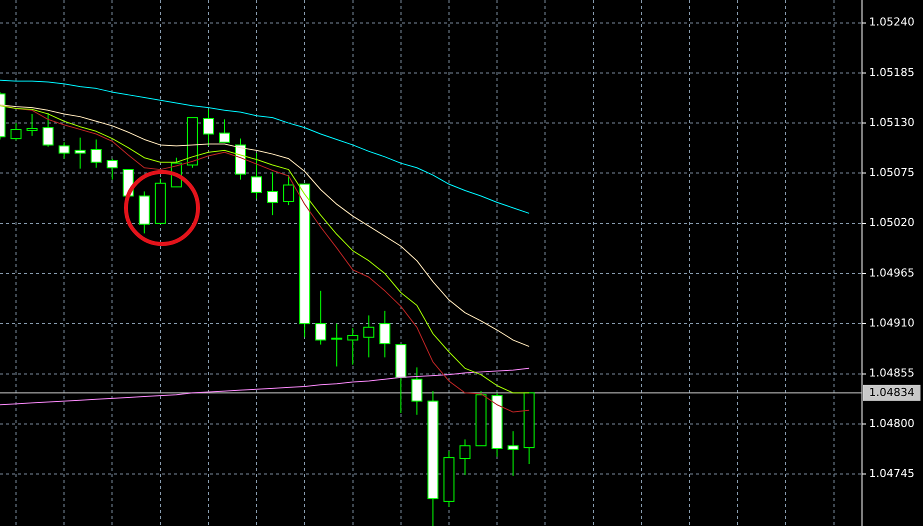  I want to click on y-tick-label: 1.05020, so click(891, 223).